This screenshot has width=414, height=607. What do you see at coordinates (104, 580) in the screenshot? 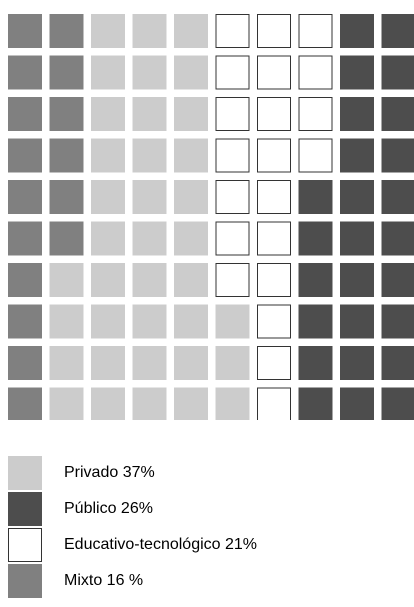
I see `legend-label-mixto: Mixto 16 %` at bounding box center [104, 580].